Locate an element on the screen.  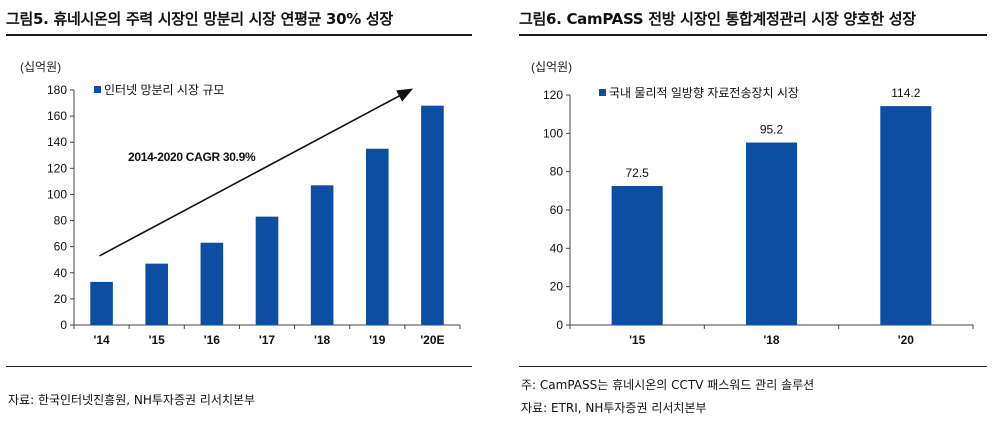
x-tick-label: '14 is located at coordinates (101, 340).